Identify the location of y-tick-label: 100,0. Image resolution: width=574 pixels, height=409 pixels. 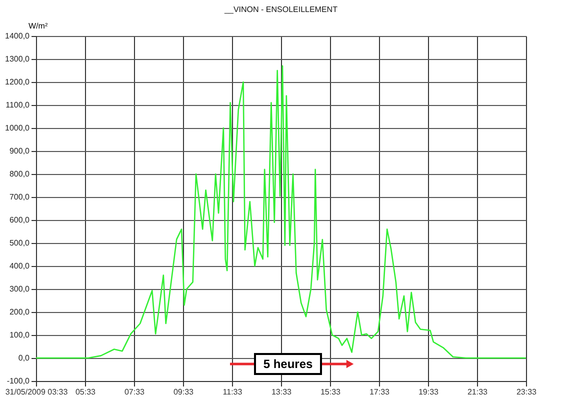
(19, 335).